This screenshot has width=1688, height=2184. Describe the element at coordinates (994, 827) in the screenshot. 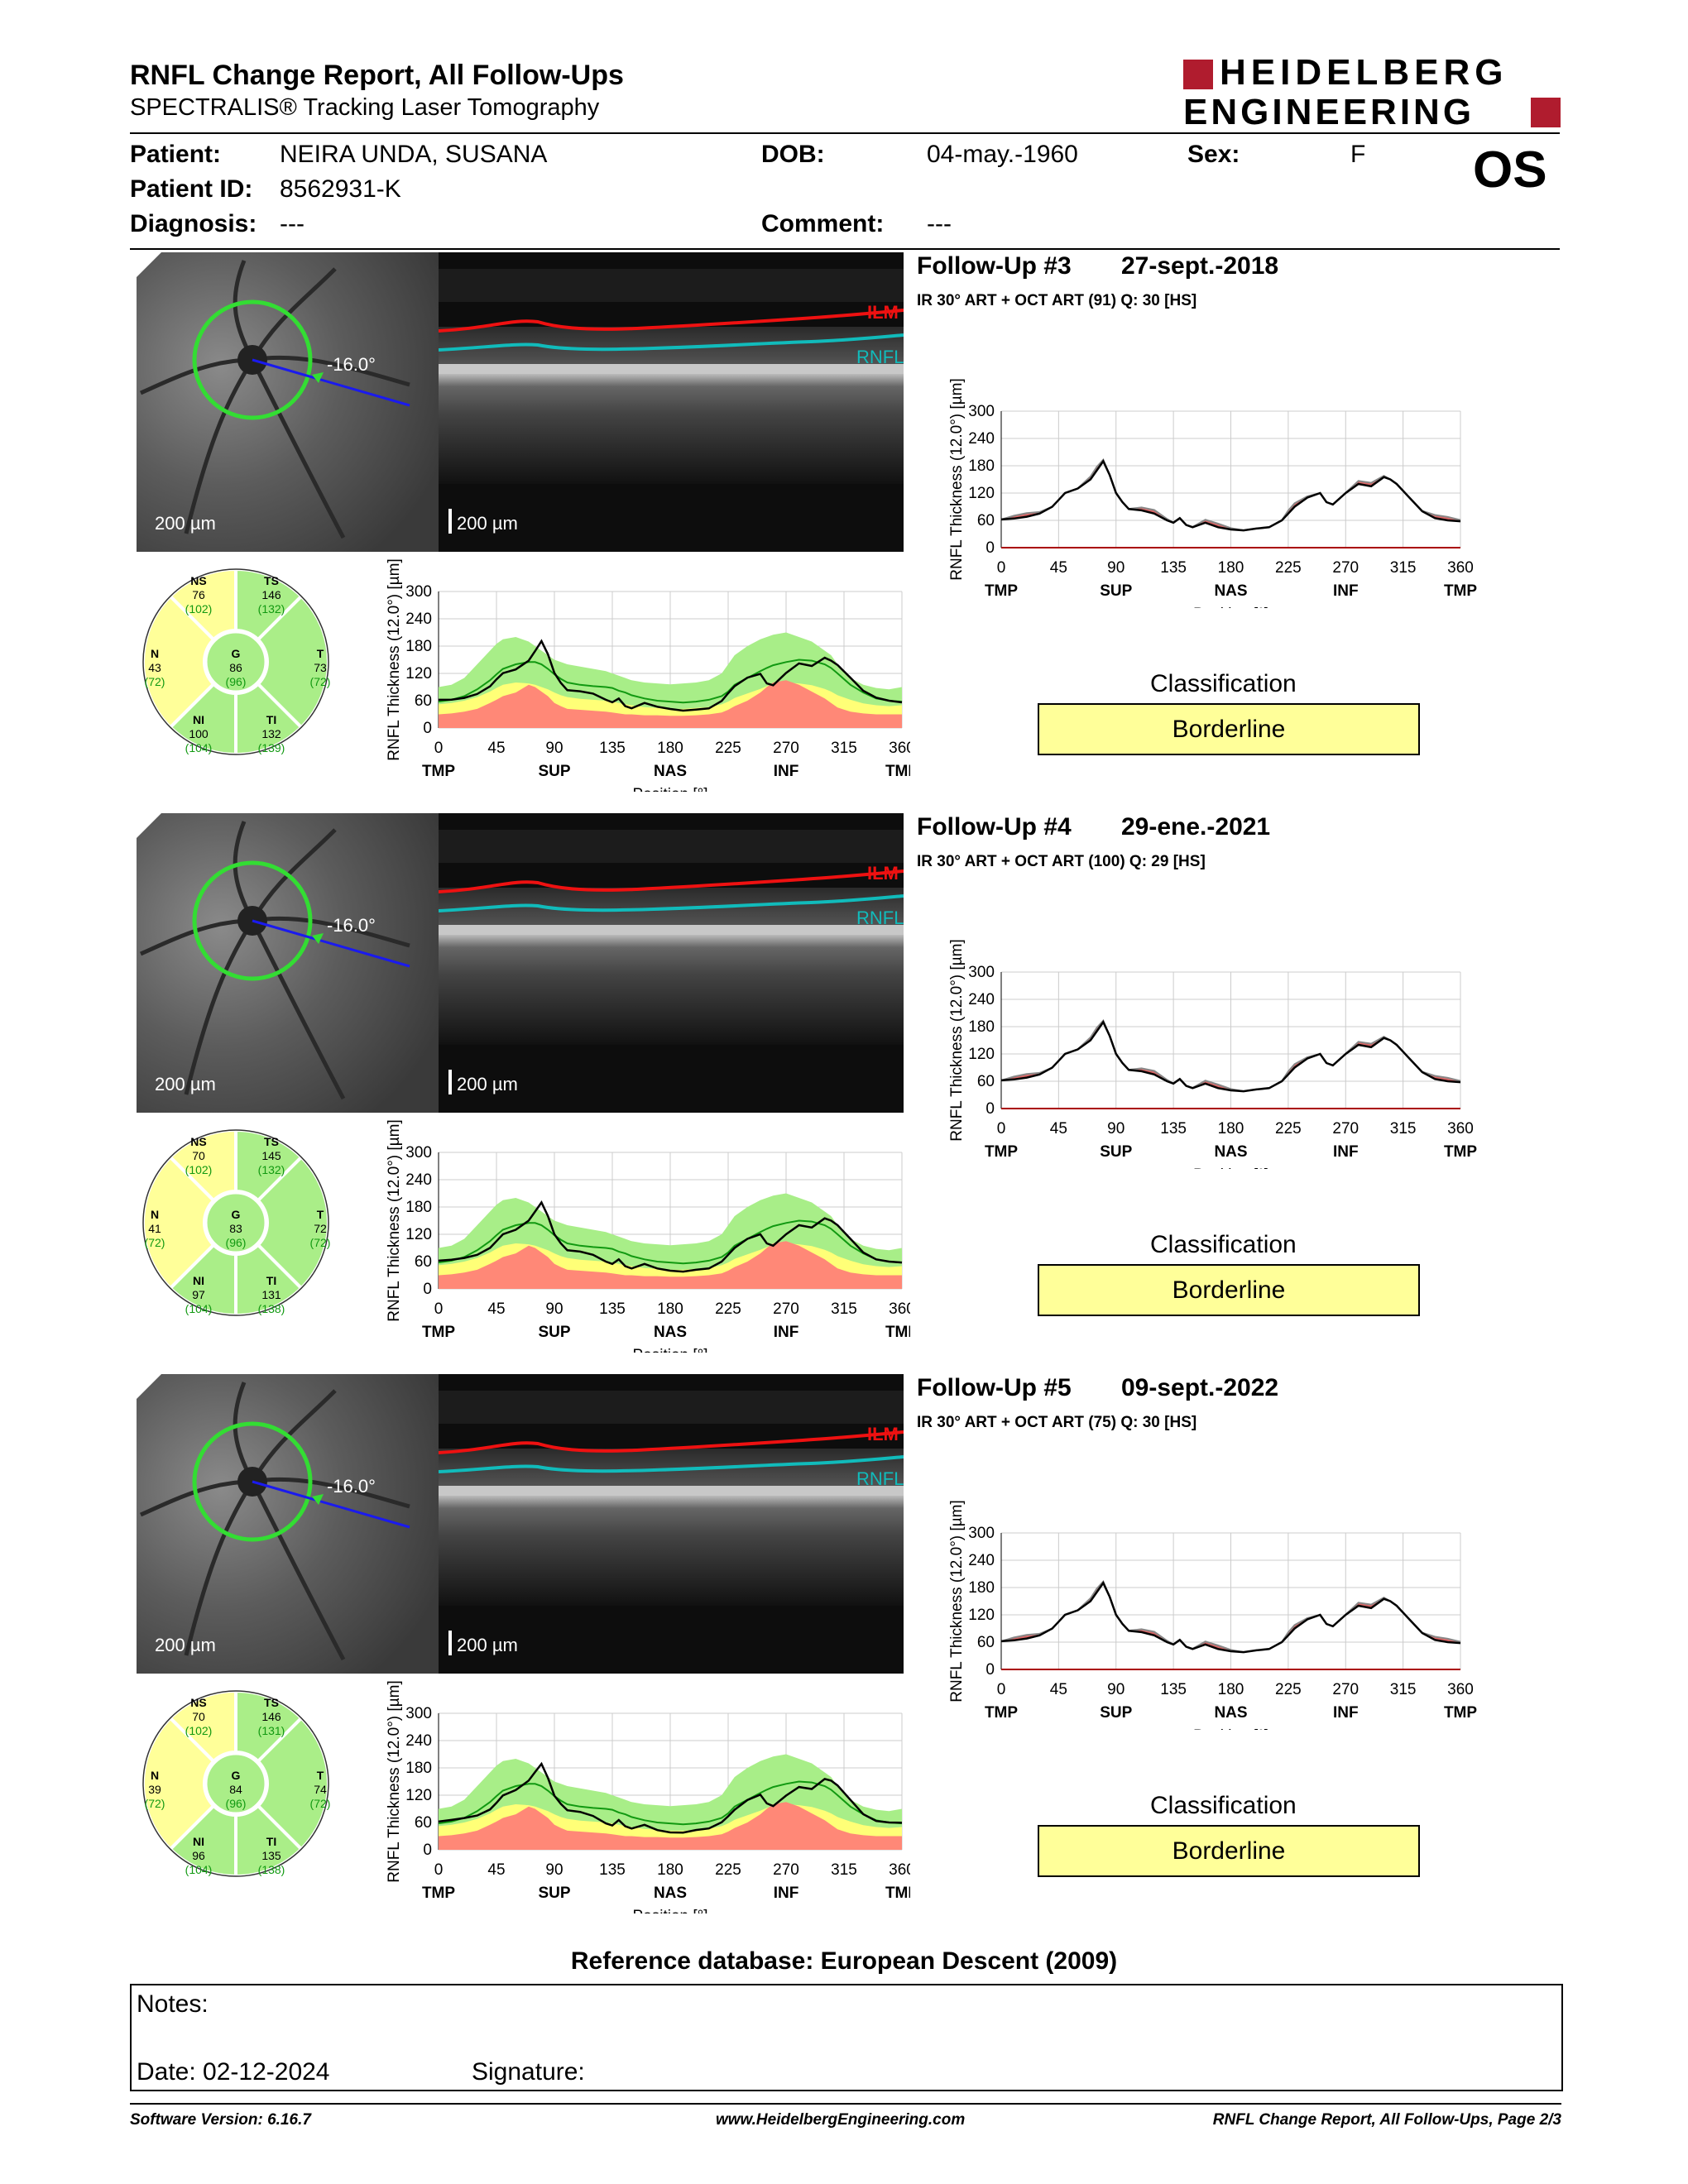

I see `followup-title: Follow-Up #4` at that location.